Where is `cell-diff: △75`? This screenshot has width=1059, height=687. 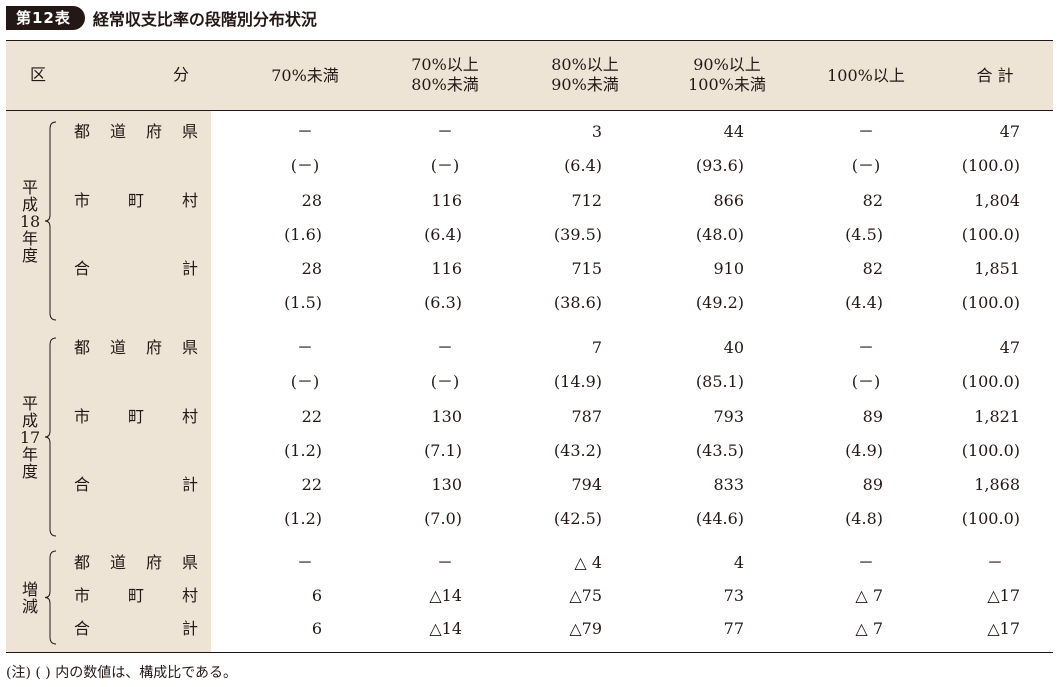 cell-diff: △75 is located at coordinates (585, 595).